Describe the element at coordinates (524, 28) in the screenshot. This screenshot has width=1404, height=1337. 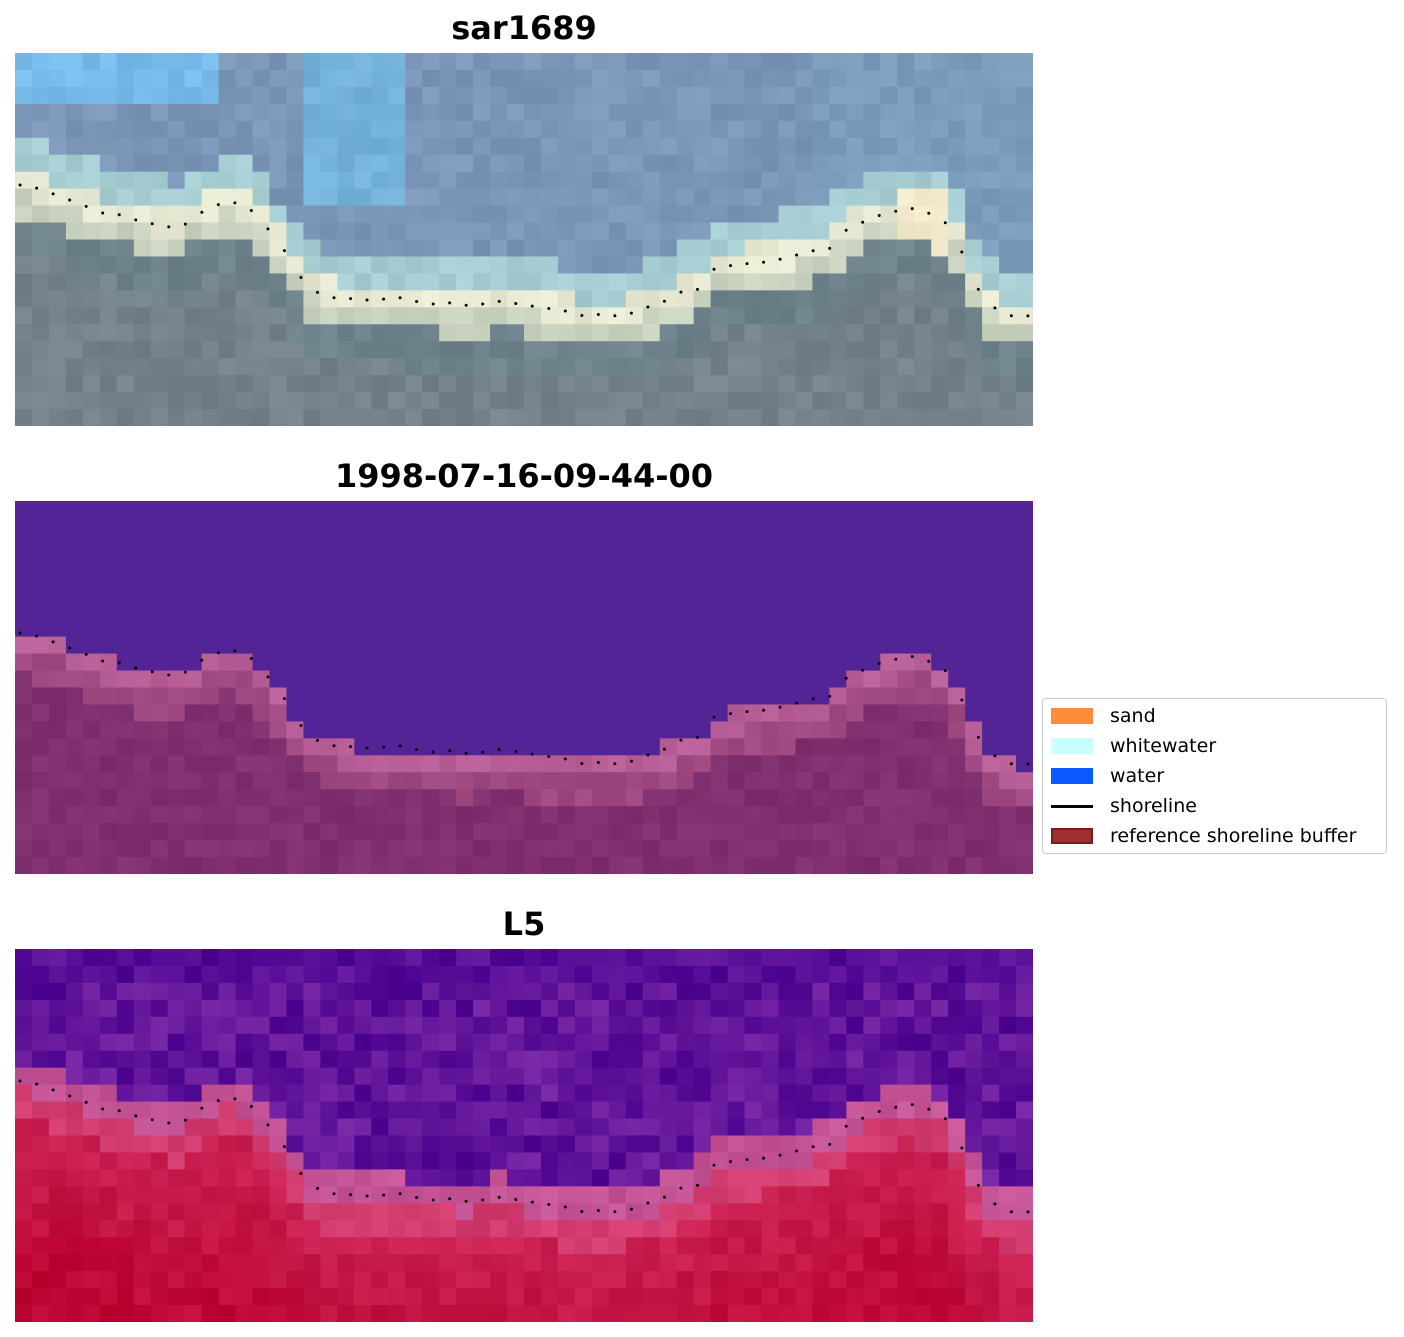
I see `panel-title-rgb: sar1689` at that location.